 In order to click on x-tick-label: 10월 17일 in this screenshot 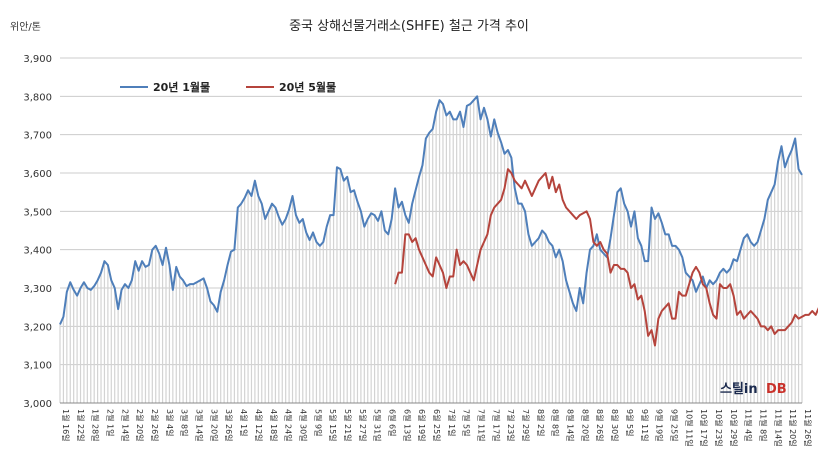, I will do `click(704, 428)`.